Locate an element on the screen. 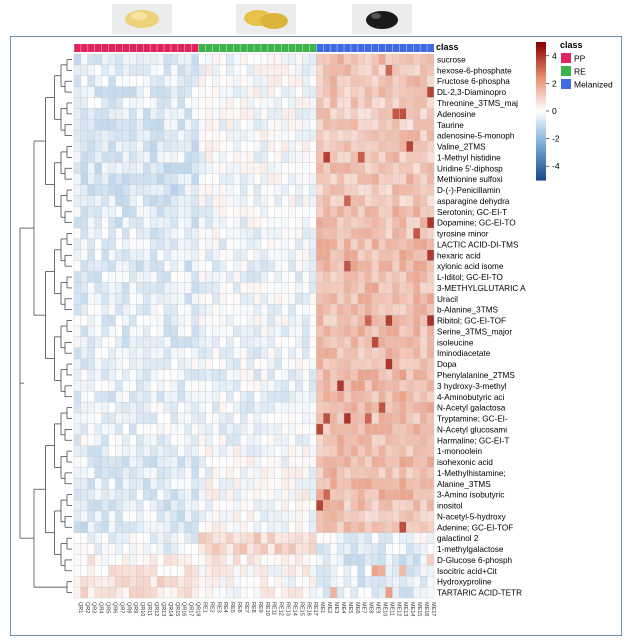 This screenshot has height=640, width=628. row-label: 1-methylgalactose is located at coordinates (470, 549).